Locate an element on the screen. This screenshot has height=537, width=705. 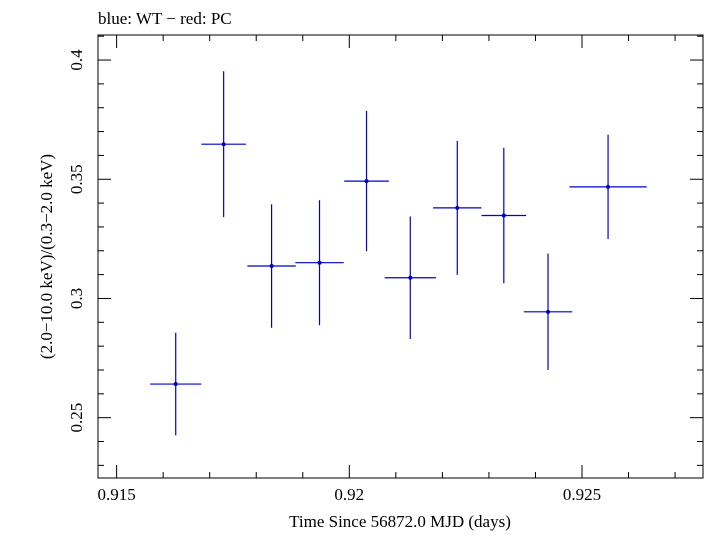
y-tick-label: 0.35 is located at coordinates (76, 179).